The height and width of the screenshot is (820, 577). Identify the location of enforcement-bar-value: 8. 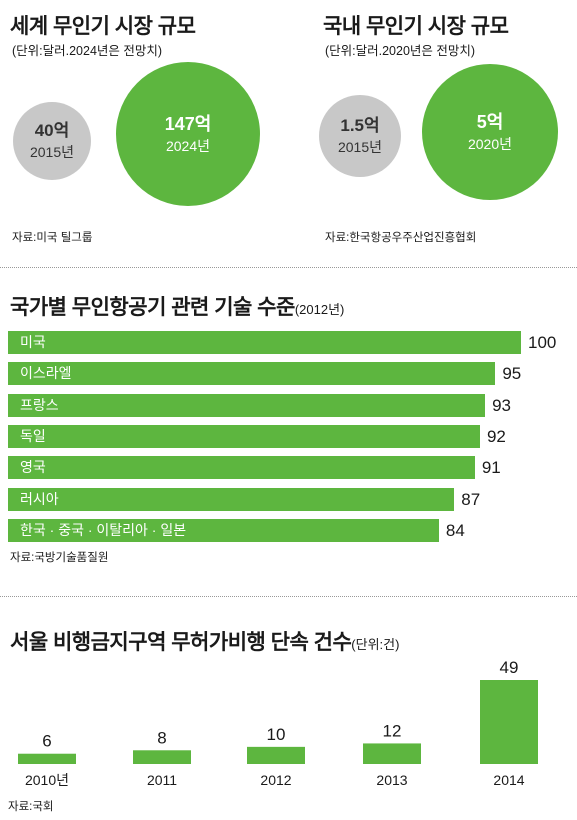
(161, 737).